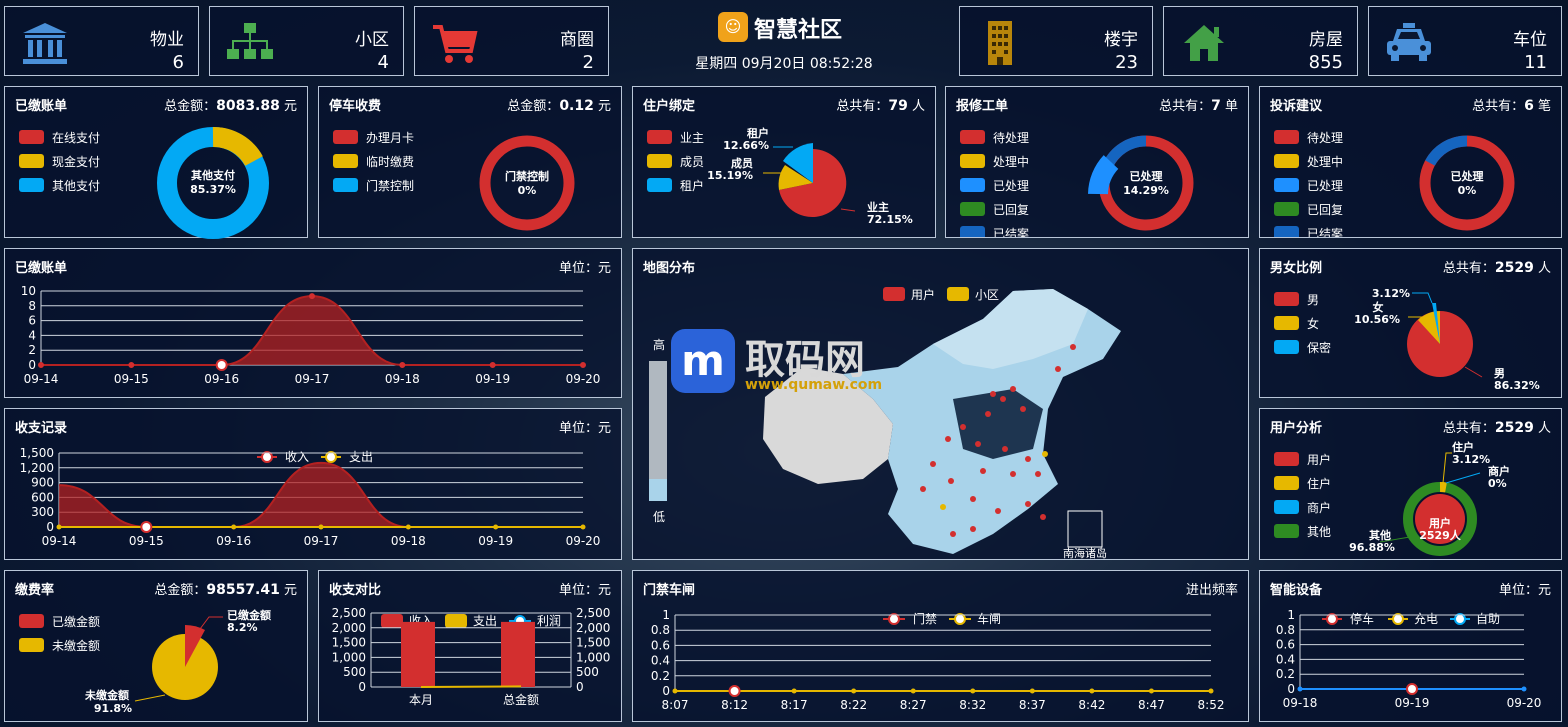  What do you see at coordinates (1085, 529) in the screenshot?
I see `south-sea-inset` at bounding box center [1085, 529].